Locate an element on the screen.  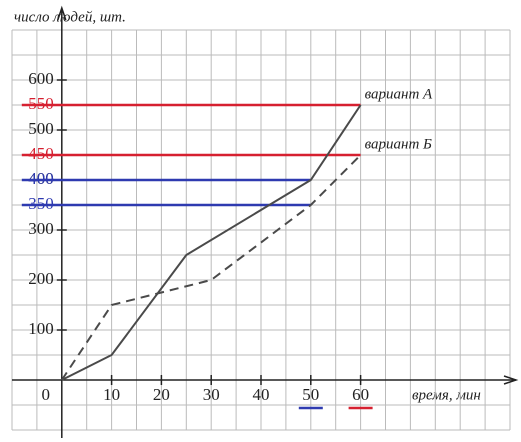
x-tick-label: 30 is located at coordinates (211, 394).